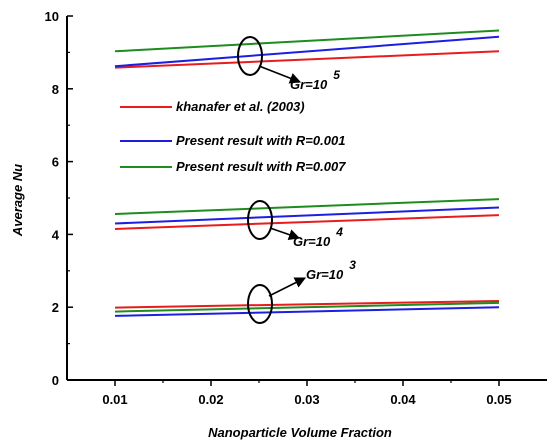 The width and height of the screenshot is (547, 445). Describe the element at coordinates (114, 399) in the screenshot. I see `x-tick-label: 0.01` at that location.